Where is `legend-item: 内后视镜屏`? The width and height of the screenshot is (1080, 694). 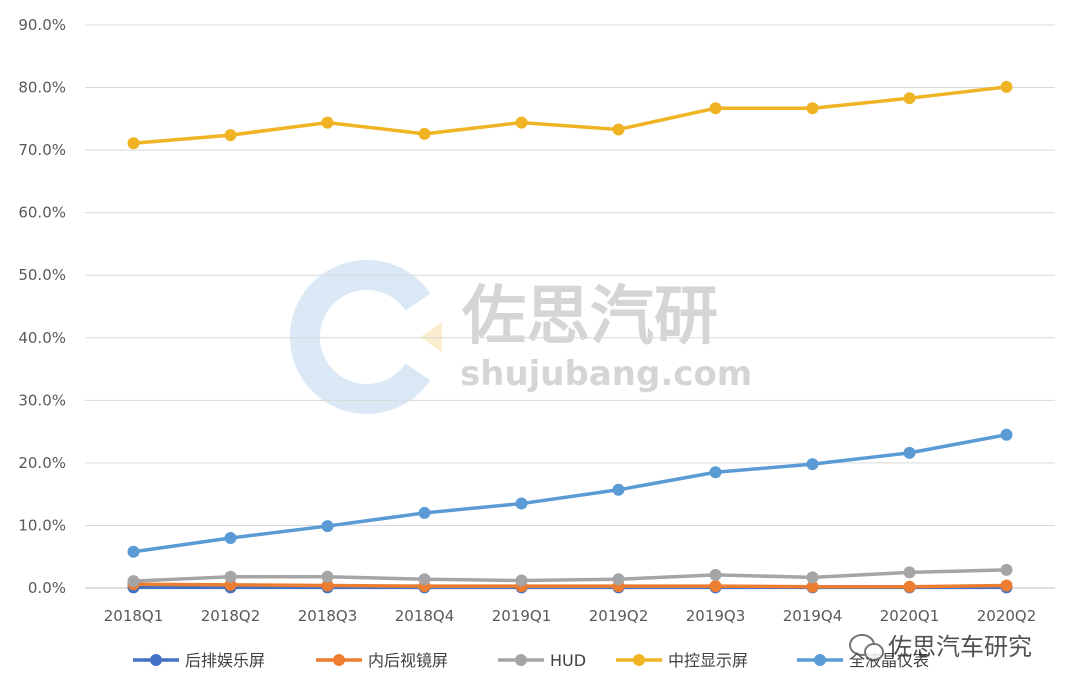 legend-item: 内后视镜屏 is located at coordinates (382, 660).